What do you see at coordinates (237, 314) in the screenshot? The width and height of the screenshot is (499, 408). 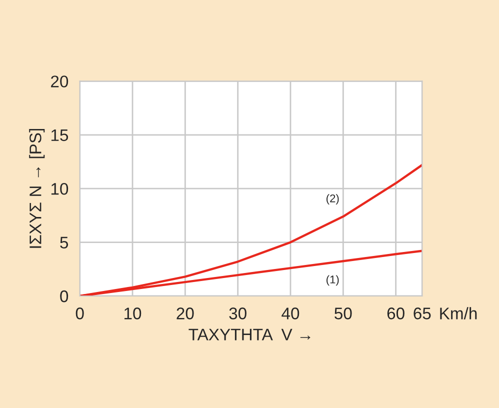 I see `x-tick-label: 30` at bounding box center [237, 314].